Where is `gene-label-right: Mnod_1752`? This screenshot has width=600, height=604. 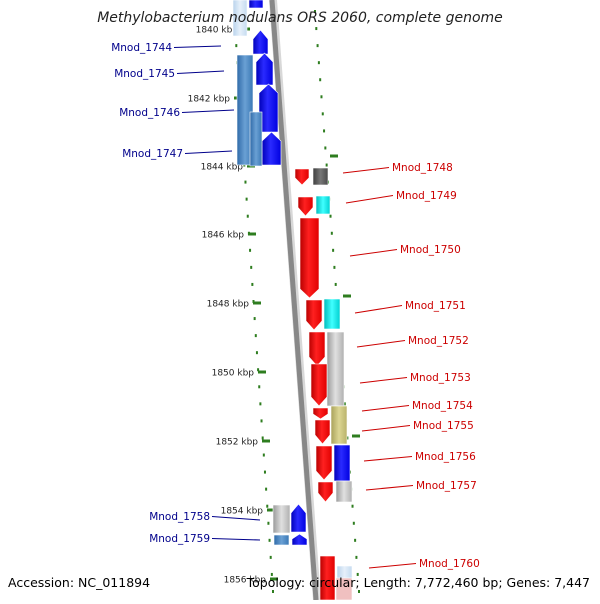
gene-label-right: Mnod_1752 is located at coordinates (438, 341).